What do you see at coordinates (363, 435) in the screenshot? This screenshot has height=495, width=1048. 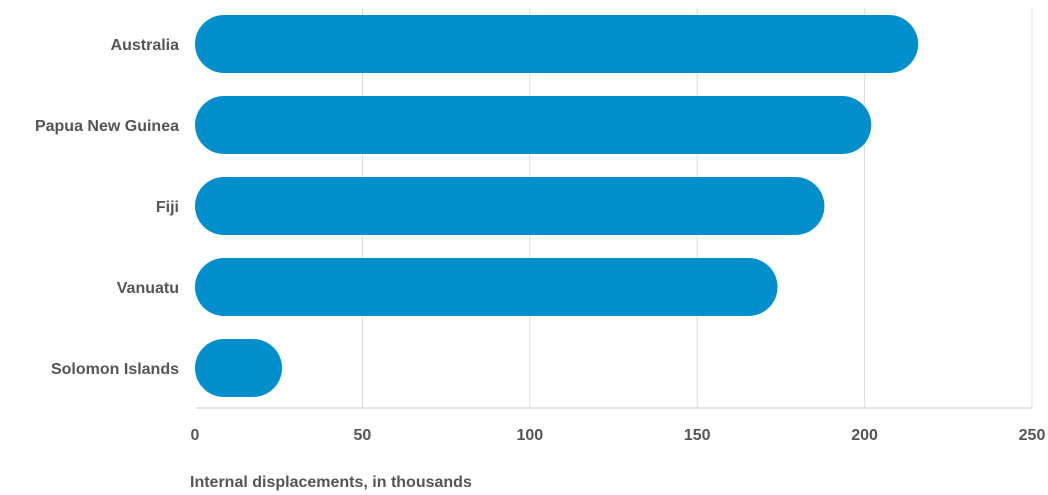 I see `x-tick-label: 50` at bounding box center [363, 435].